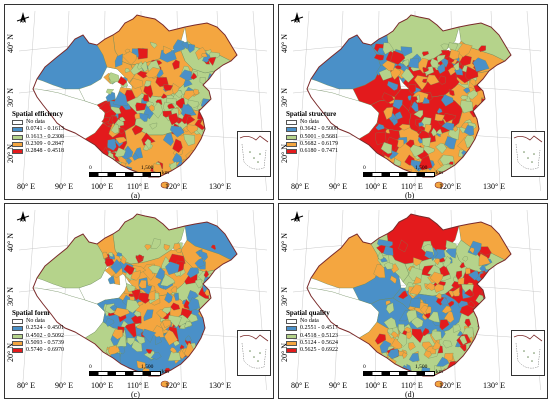 This screenshot has height=403, width=550. Describe the element at coordinates (312, 151) in the screenshot. I see `legend-row: 0.6180 - 0.7471` at that location.